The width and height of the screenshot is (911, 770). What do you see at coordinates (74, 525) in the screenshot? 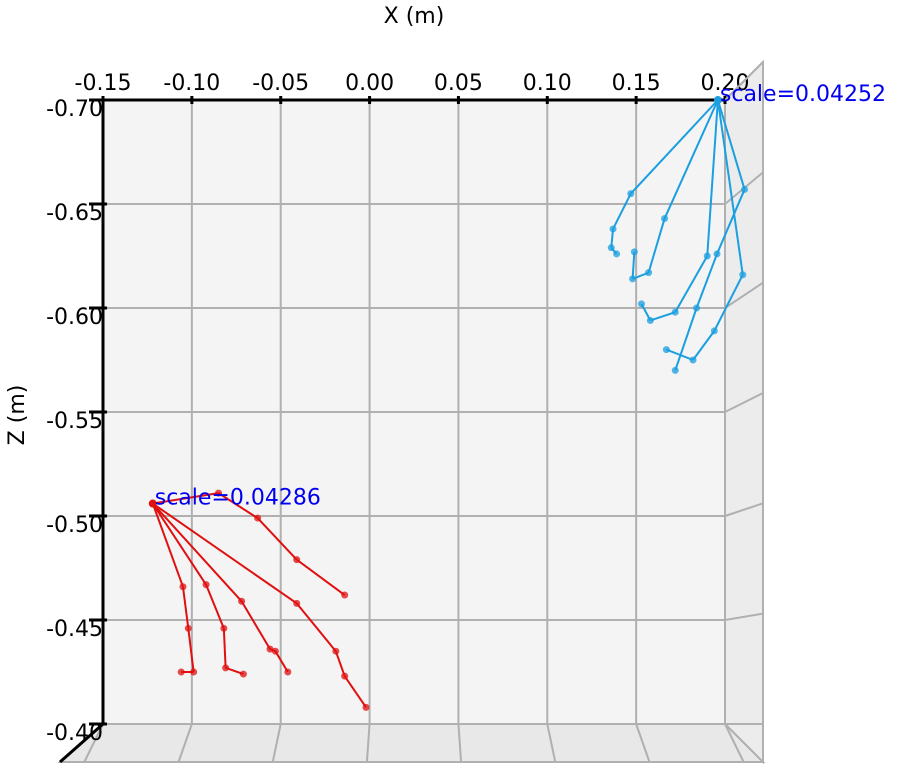
I see `y-tick-label: -0.50` at bounding box center [74, 525].